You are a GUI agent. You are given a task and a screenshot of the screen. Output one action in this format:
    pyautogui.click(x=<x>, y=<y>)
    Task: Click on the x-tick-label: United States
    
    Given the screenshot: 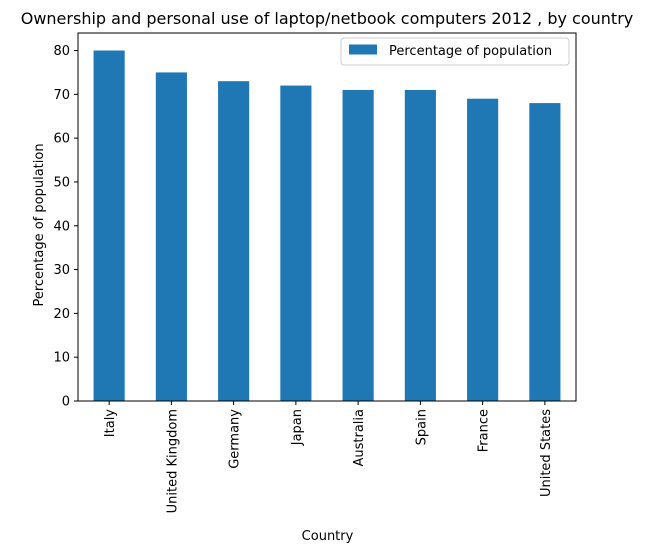 What is the action you would take?
    pyautogui.click(x=546, y=453)
    